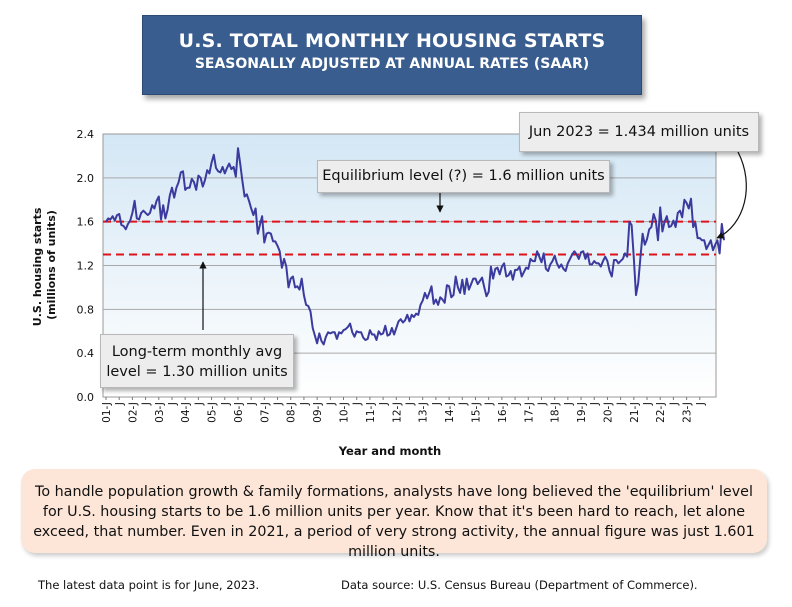  I want to click on x-tick-label: 06-J, so click(239, 412).